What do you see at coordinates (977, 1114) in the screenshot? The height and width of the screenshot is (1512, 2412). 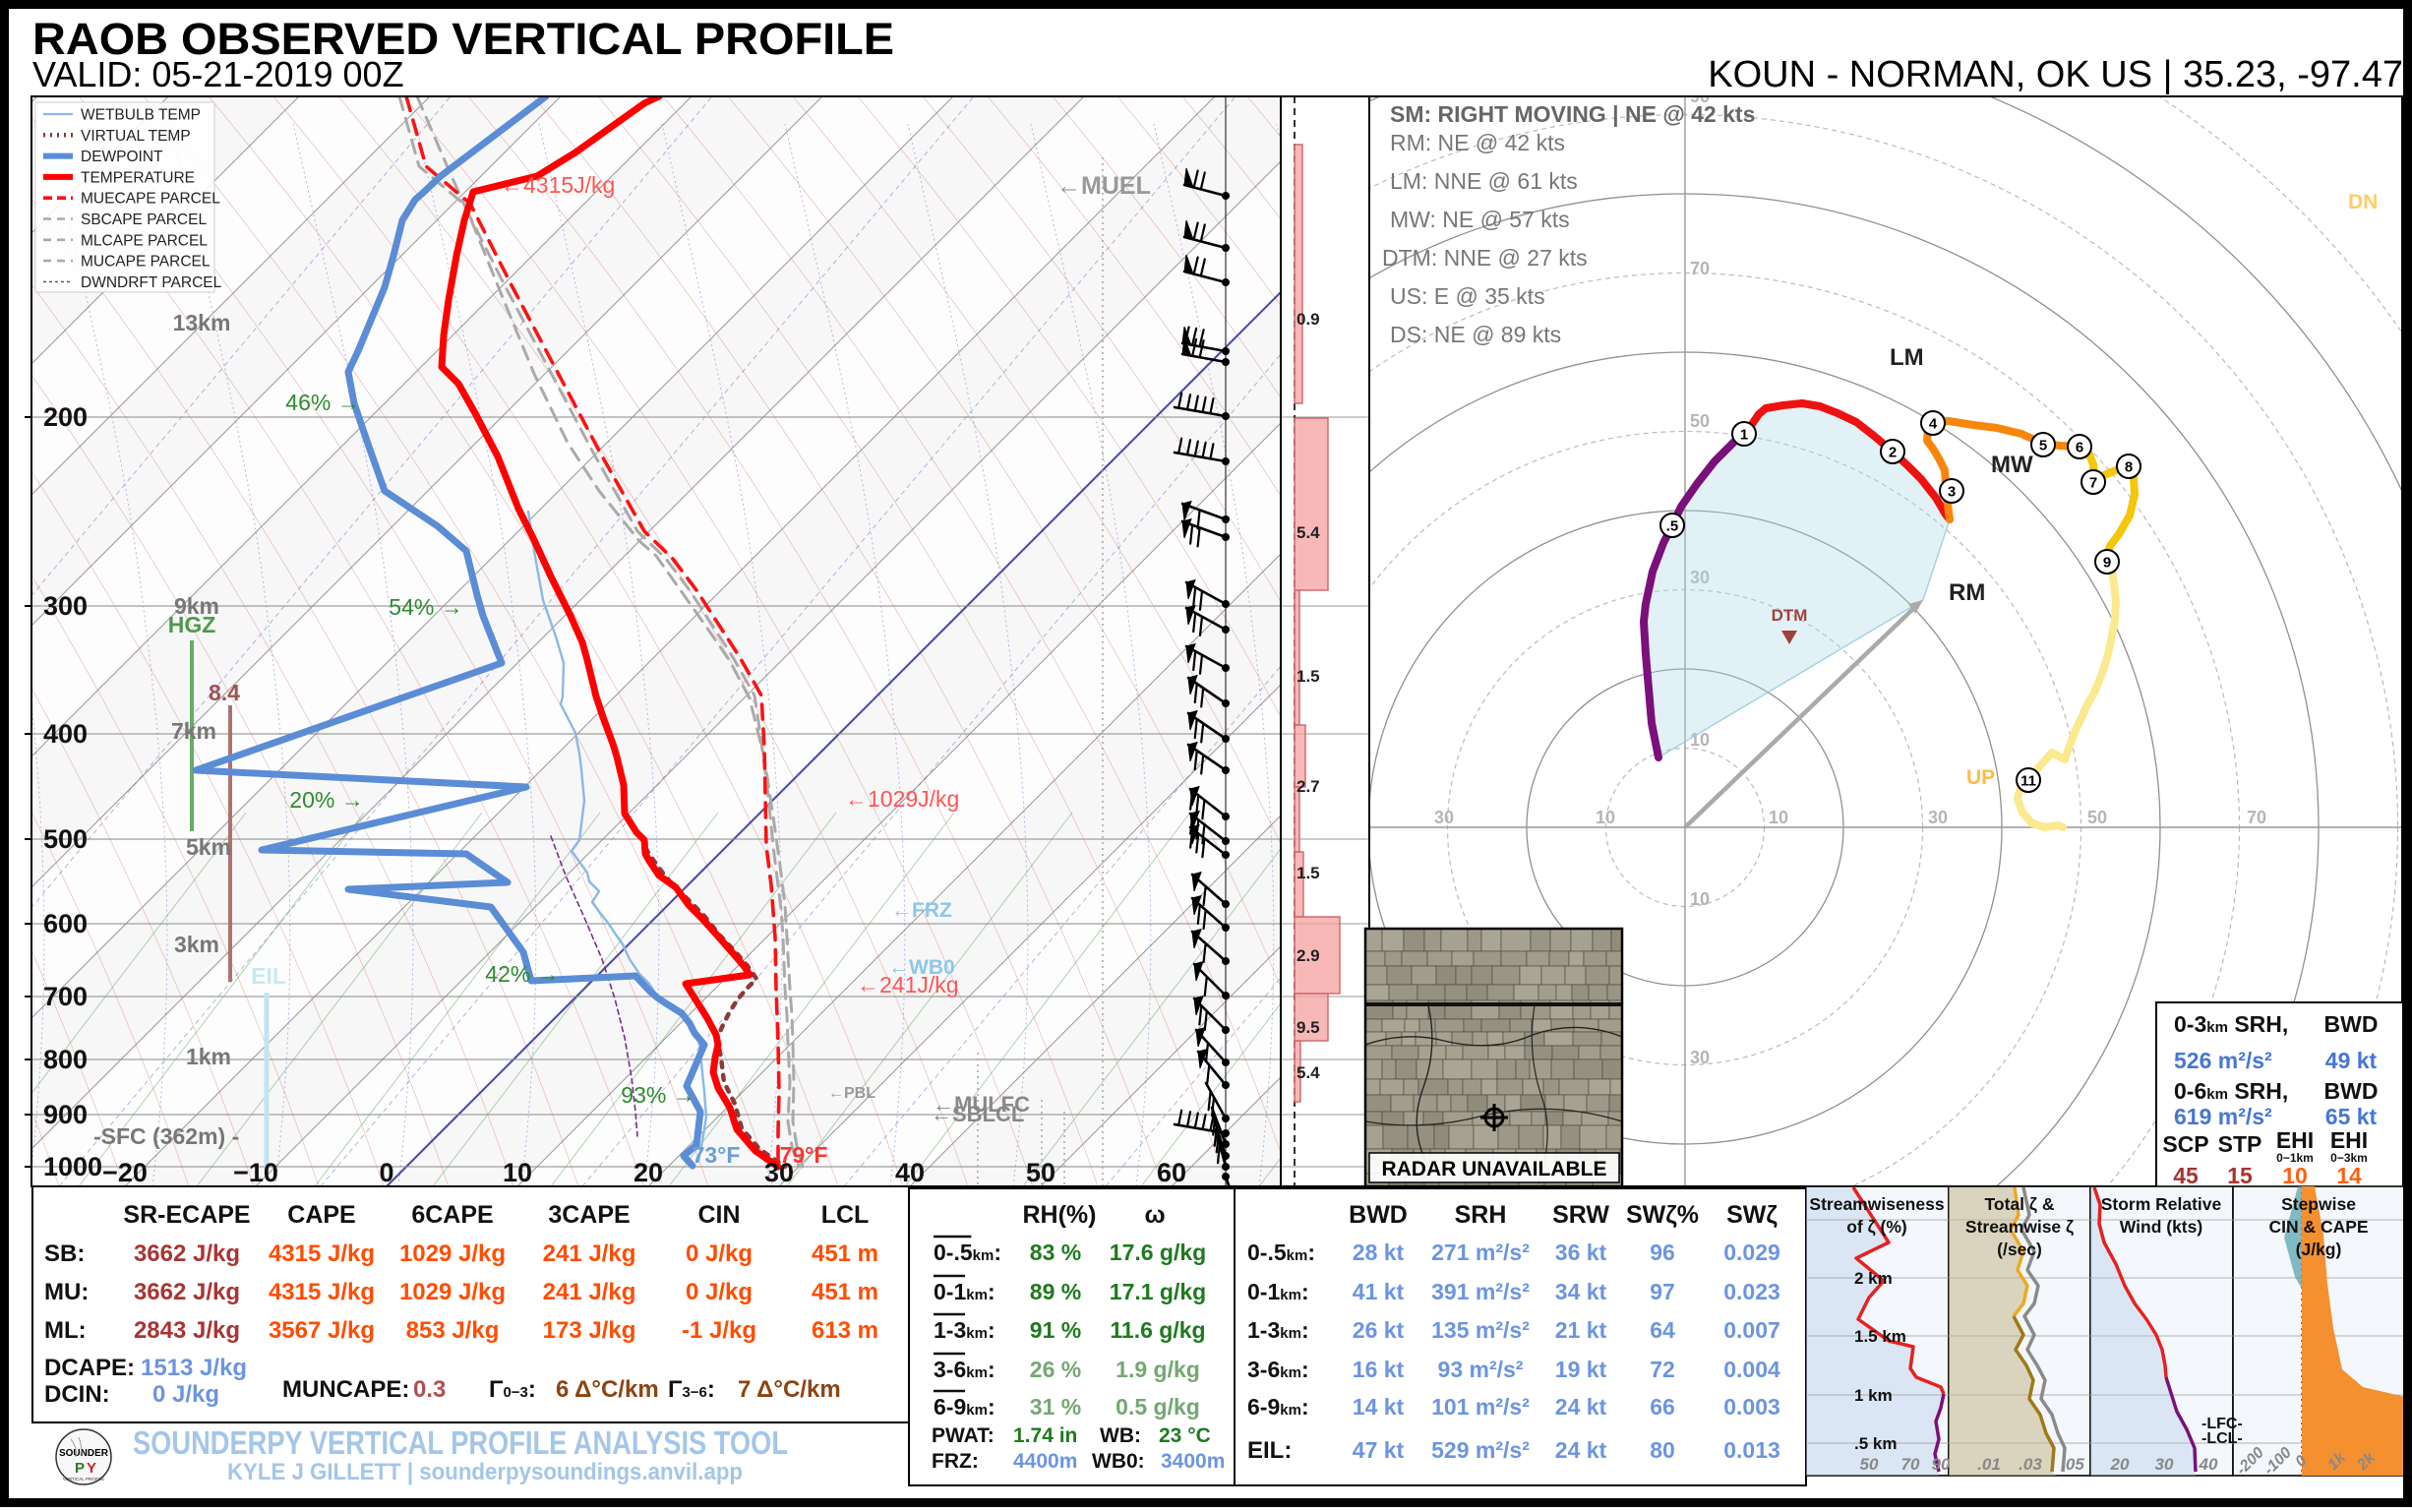 I see `svg-text: ←SBLCL` at bounding box center [977, 1114].